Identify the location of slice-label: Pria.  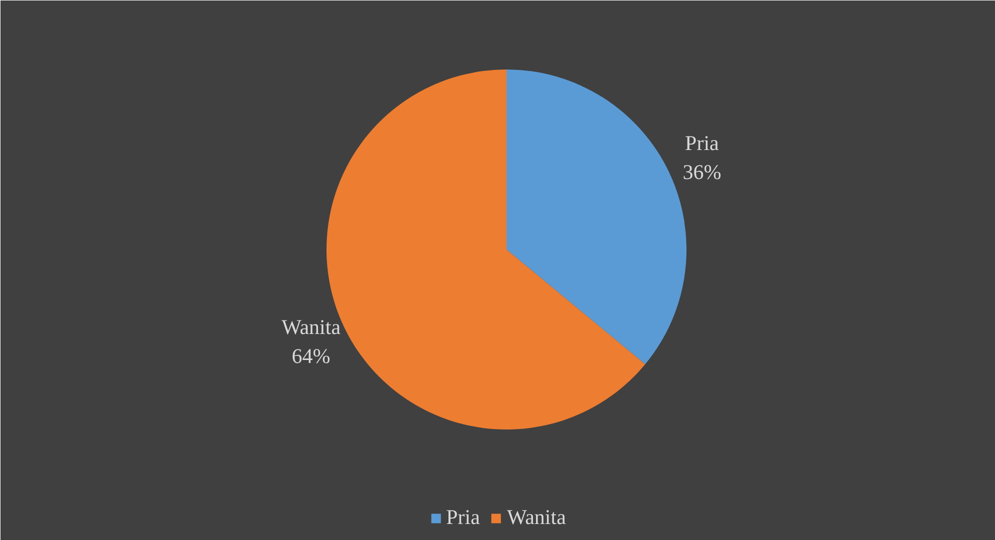
(702, 143).